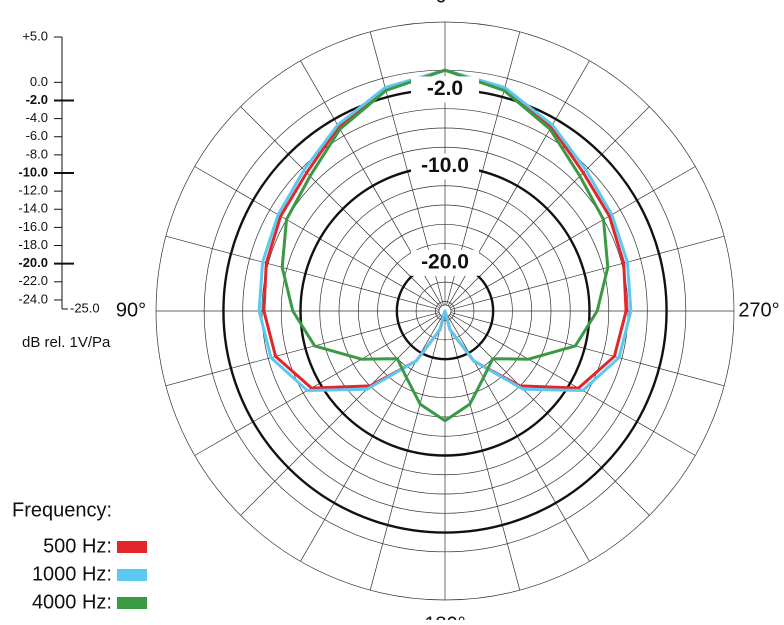  I want to click on y-tick-label: -20.0, so click(33, 262).